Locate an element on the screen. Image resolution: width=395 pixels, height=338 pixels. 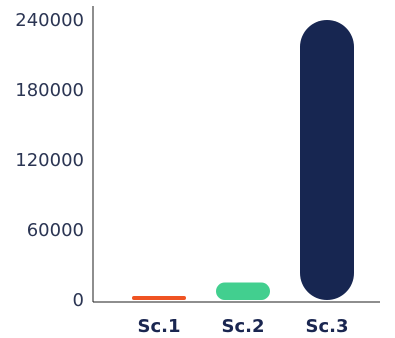
y-tick-label: 240000 is located at coordinates (49, 20).